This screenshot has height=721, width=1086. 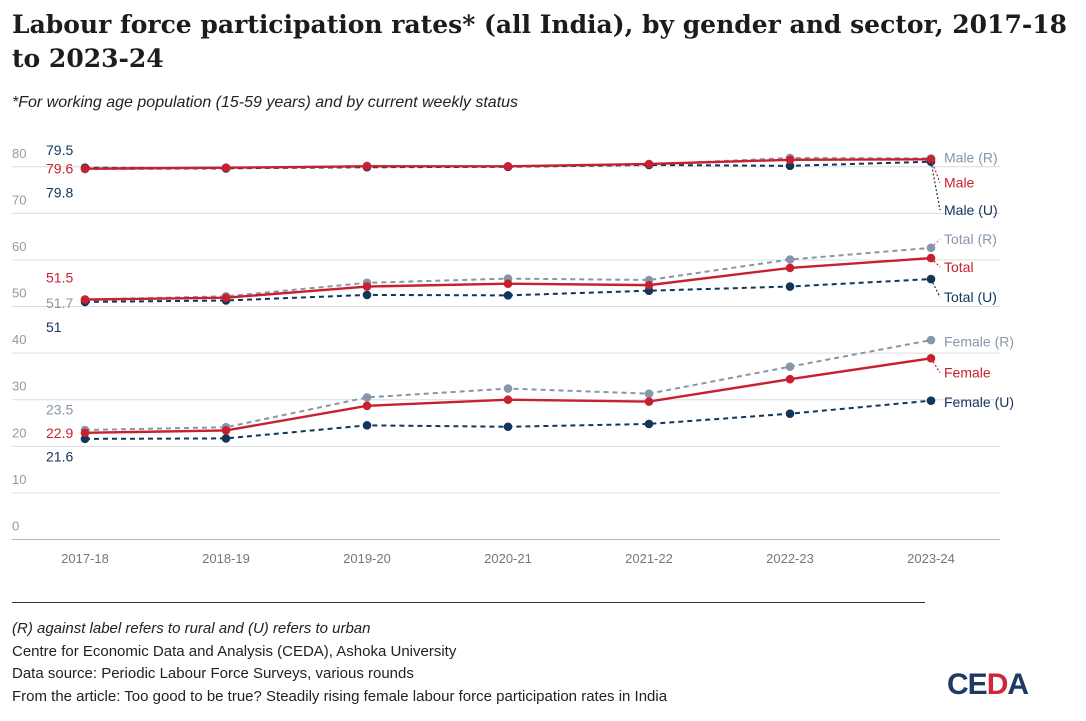 What do you see at coordinates (649, 558) in the screenshot?
I see `x-tick-label: 2021-22` at bounding box center [649, 558].